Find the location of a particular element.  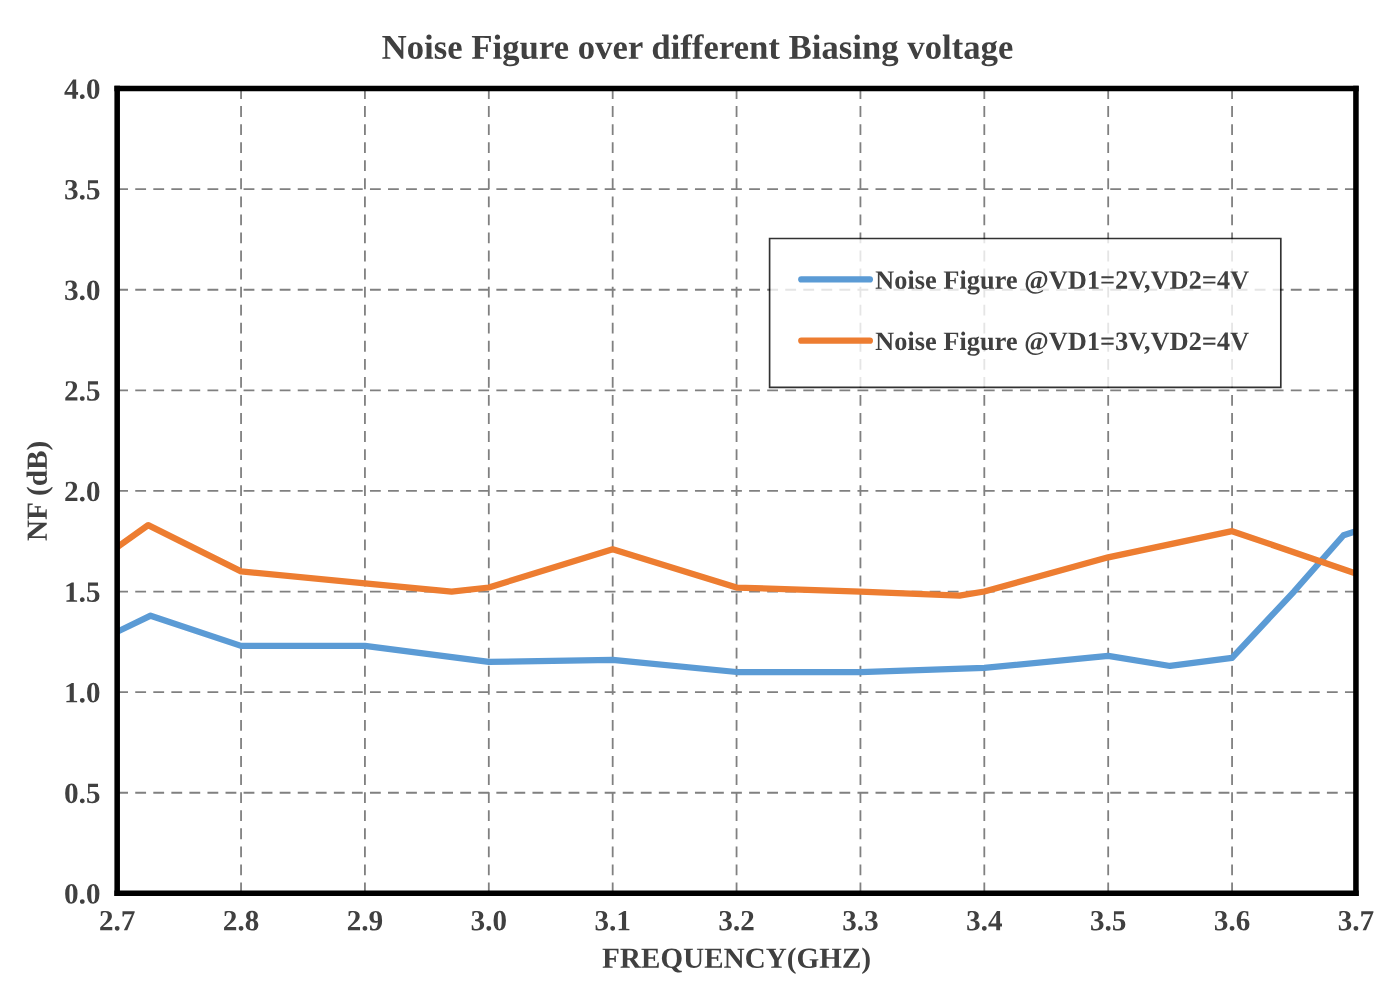

x-tick-label: 2.9 is located at coordinates (365, 920).